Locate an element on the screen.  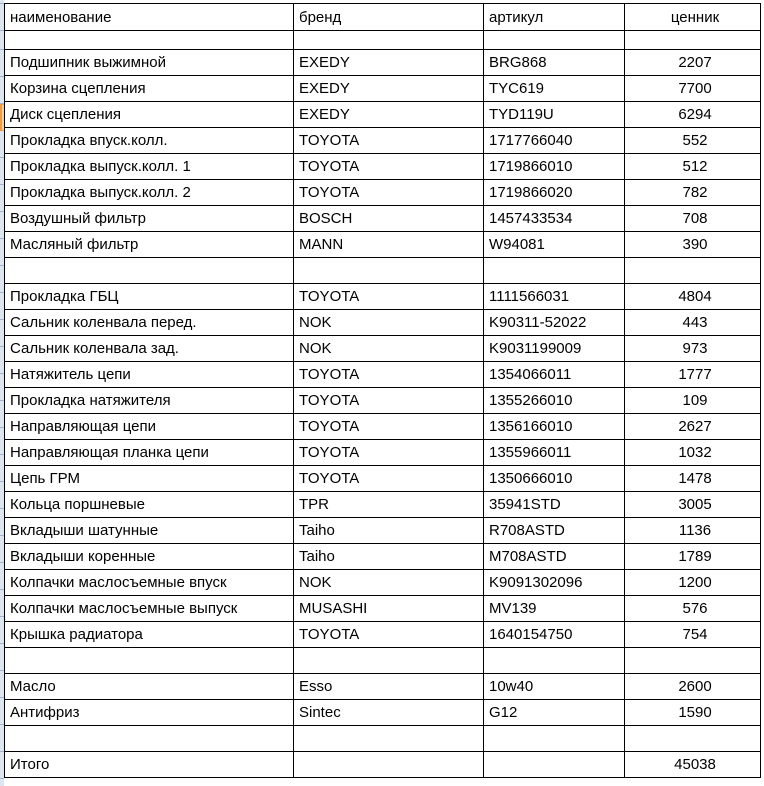
cell-article: 1717766040 is located at coordinates (554, 140).